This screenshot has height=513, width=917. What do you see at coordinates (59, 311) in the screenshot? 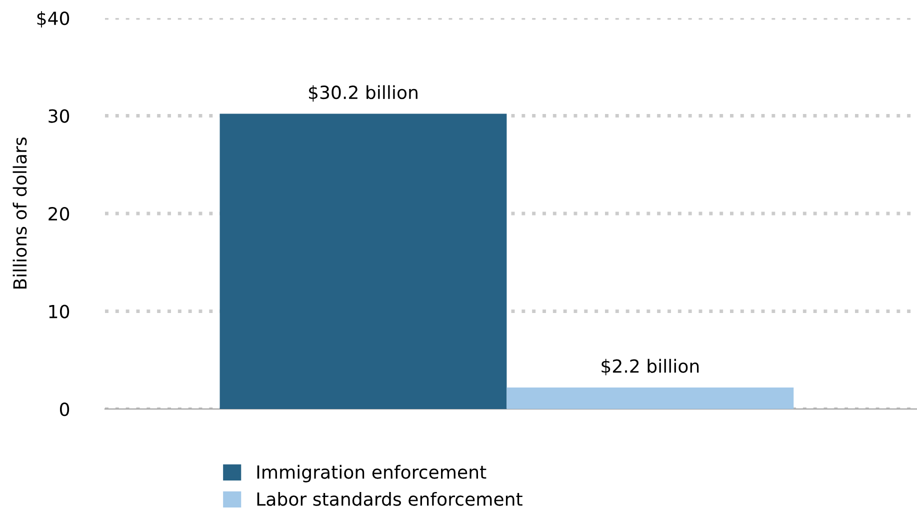
I see `y-tick-label: 10` at bounding box center [59, 311].